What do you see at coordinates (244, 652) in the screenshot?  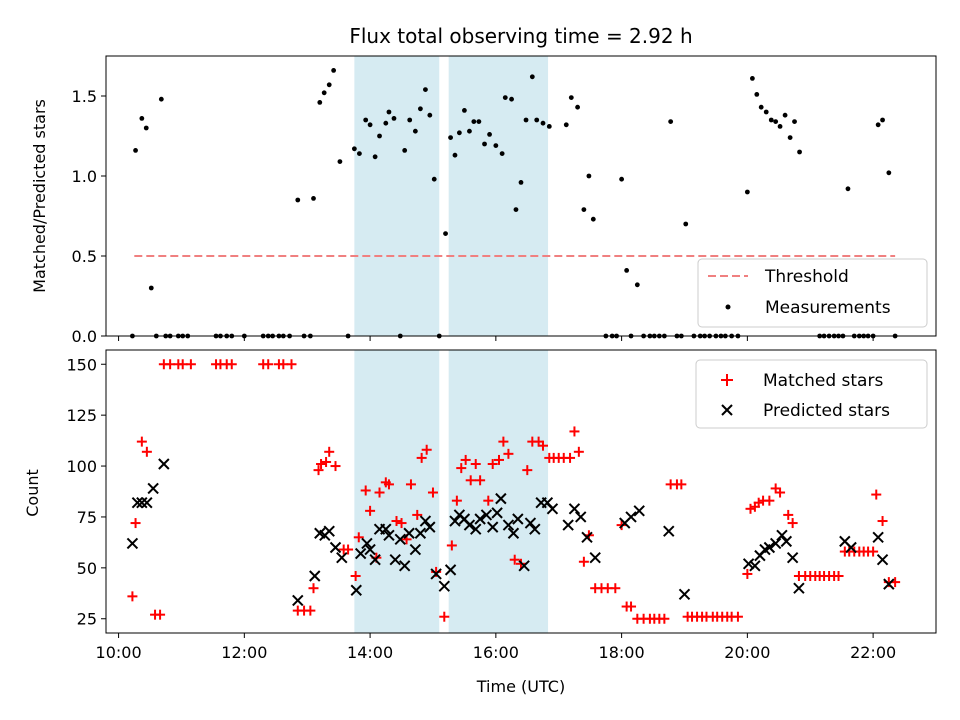 I see `x-tick-label: 12:00` at bounding box center [244, 652].